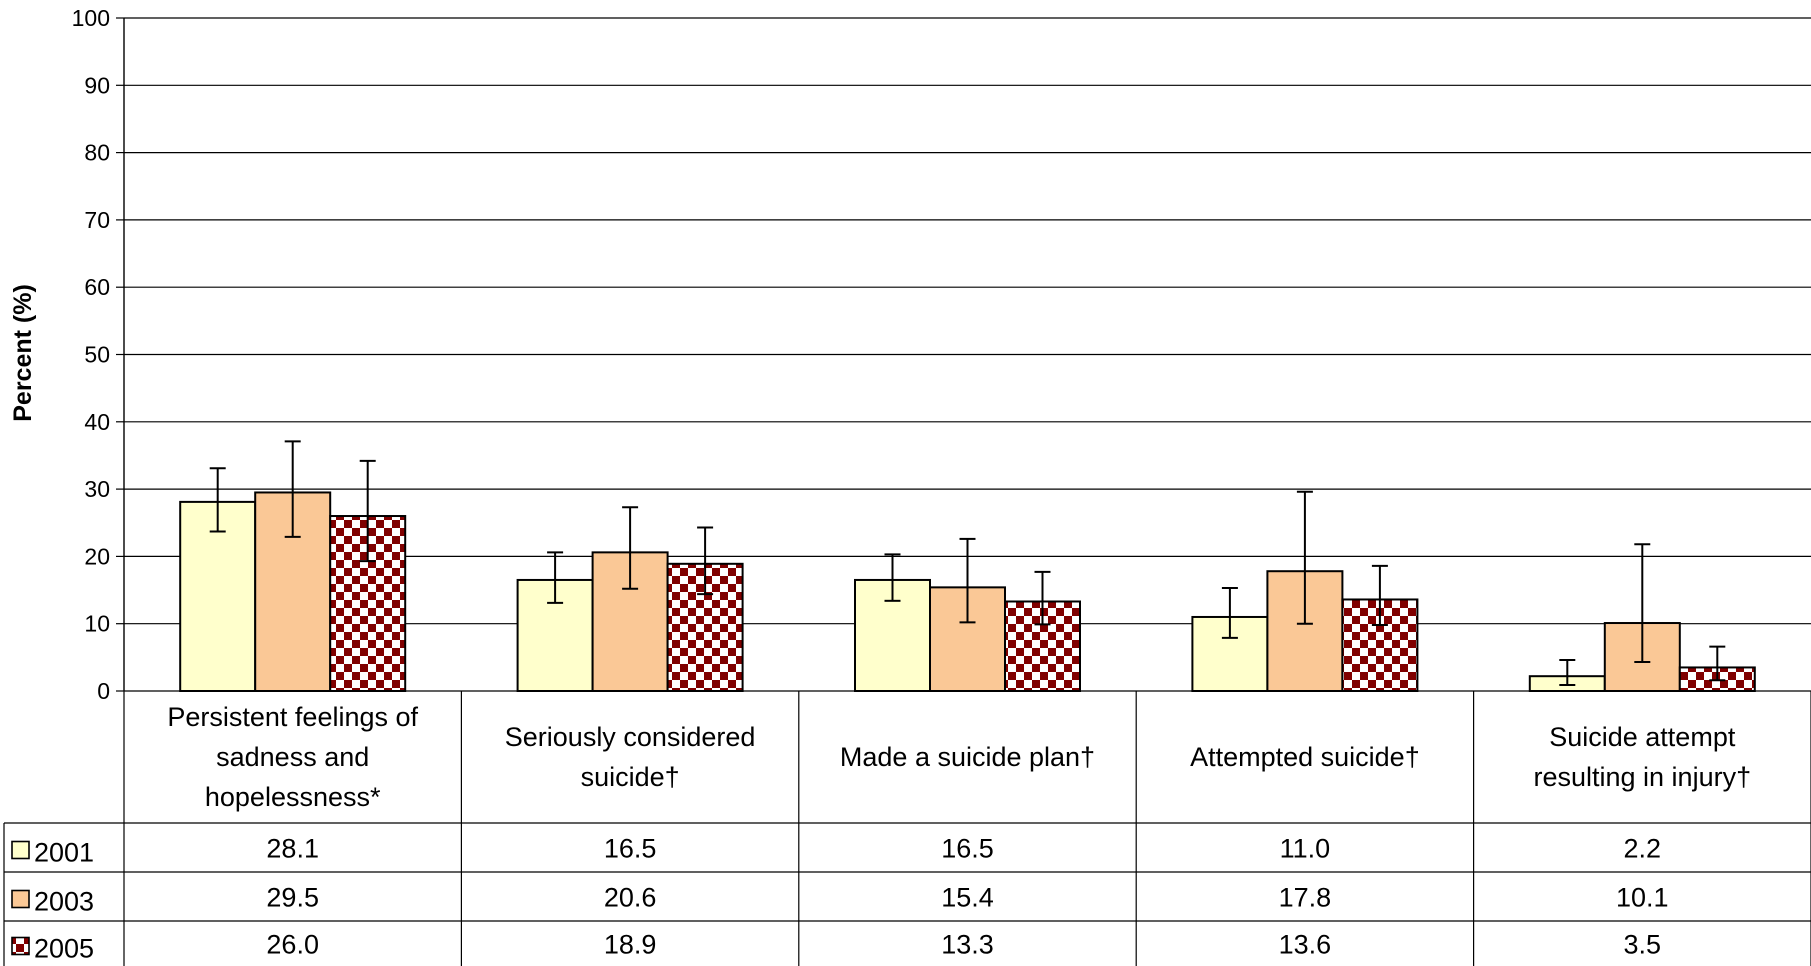 The width and height of the screenshot is (1811, 966). I want to click on data-value: 10.1, so click(1642, 898).